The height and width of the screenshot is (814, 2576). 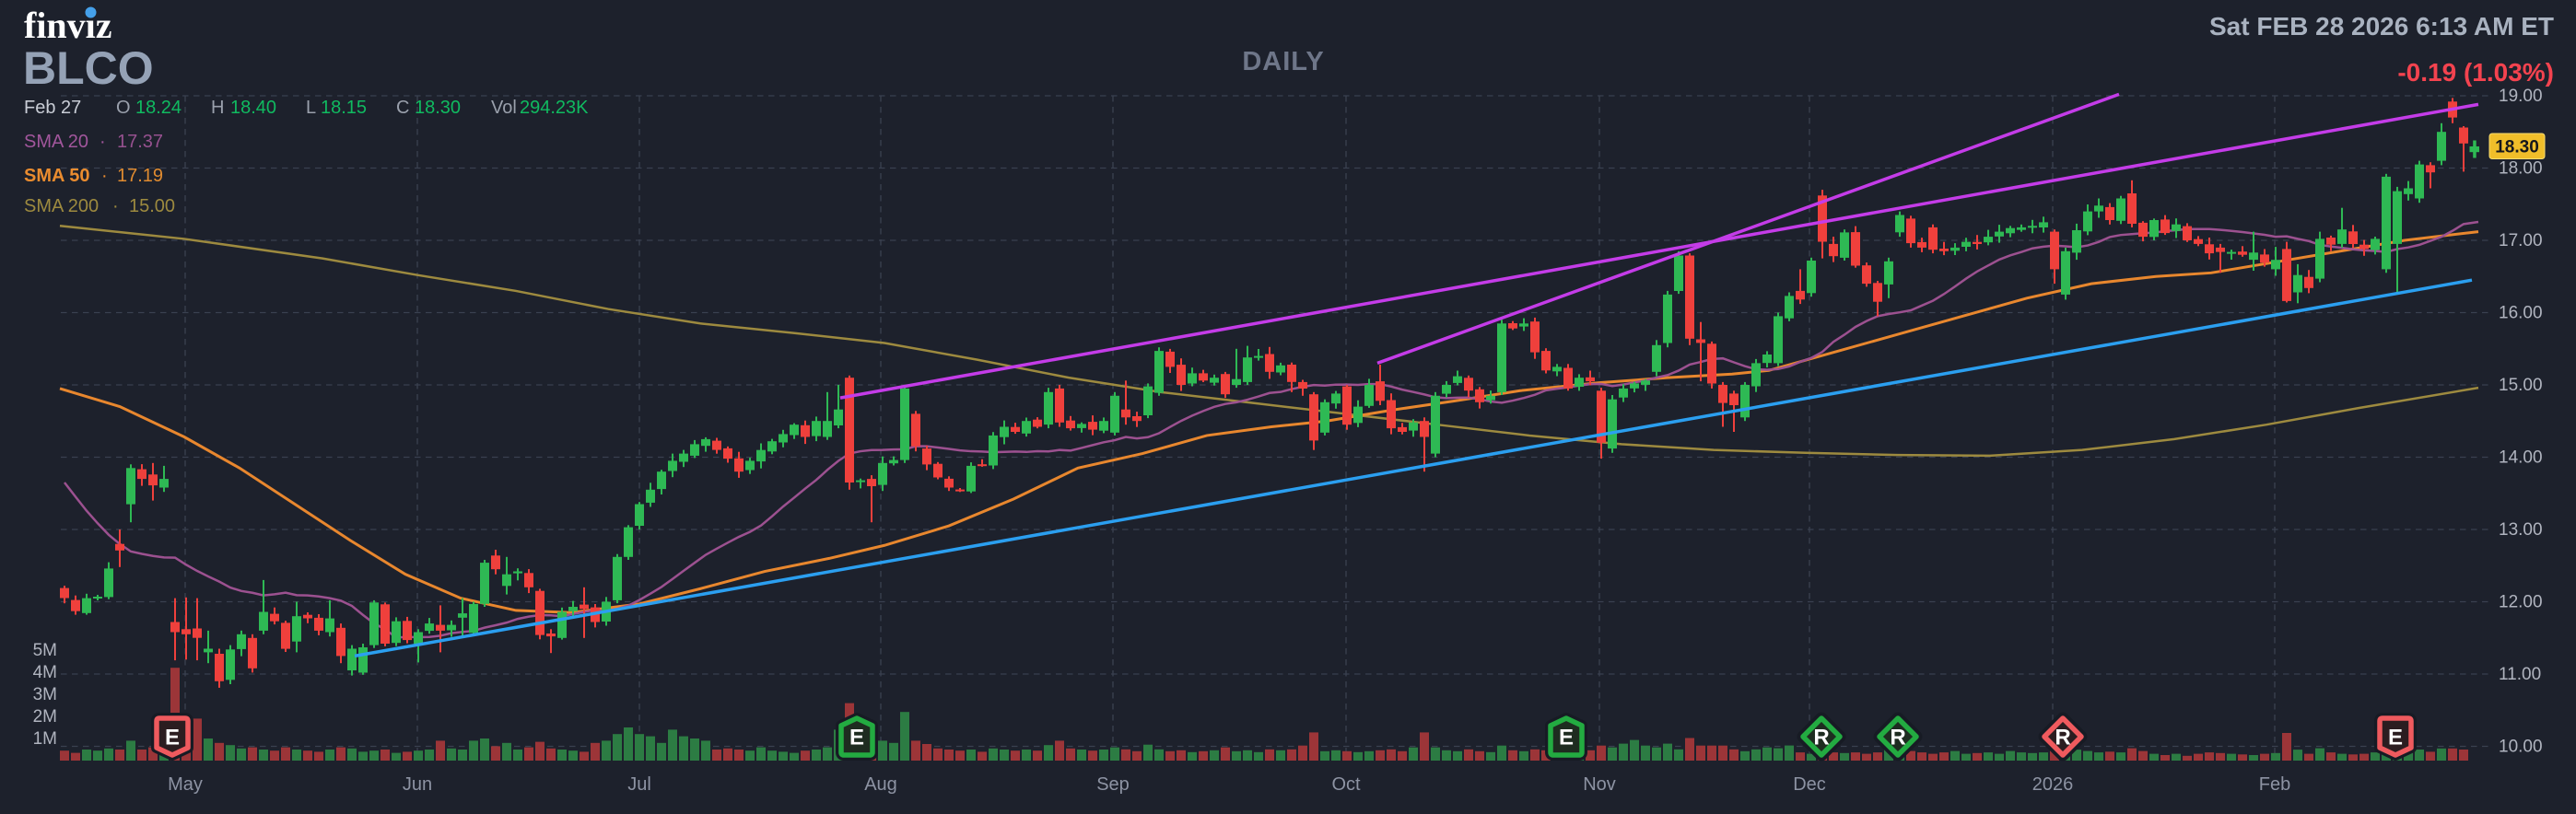 What do you see at coordinates (45, 739) in the screenshot?
I see `svg-text: 1M` at bounding box center [45, 739].